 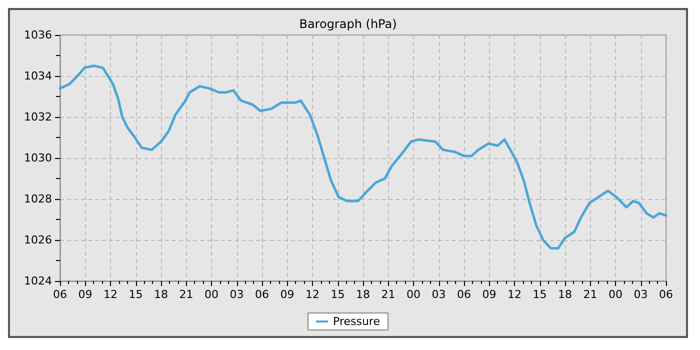 What do you see at coordinates (356, 321) in the screenshot?
I see `legend-label: Pressure` at bounding box center [356, 321].